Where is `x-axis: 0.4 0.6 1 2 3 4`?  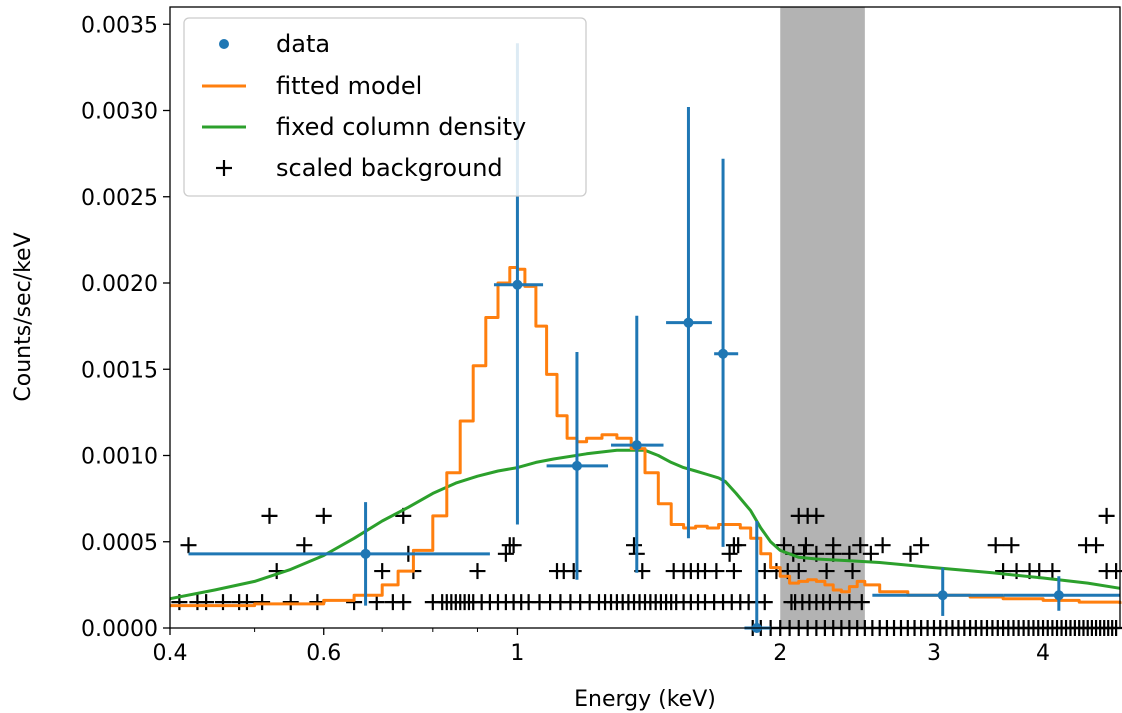
x-axis: 0.4 0.6 1 2 3 4 is located at coordinates (601, 647).